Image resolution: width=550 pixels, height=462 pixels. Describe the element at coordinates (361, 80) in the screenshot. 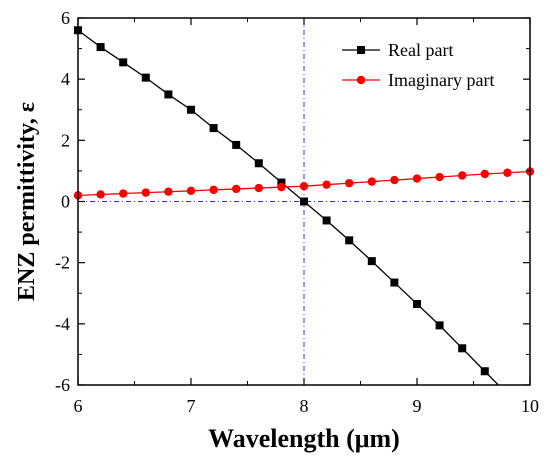

I see `legend-marker-circle` at that location.